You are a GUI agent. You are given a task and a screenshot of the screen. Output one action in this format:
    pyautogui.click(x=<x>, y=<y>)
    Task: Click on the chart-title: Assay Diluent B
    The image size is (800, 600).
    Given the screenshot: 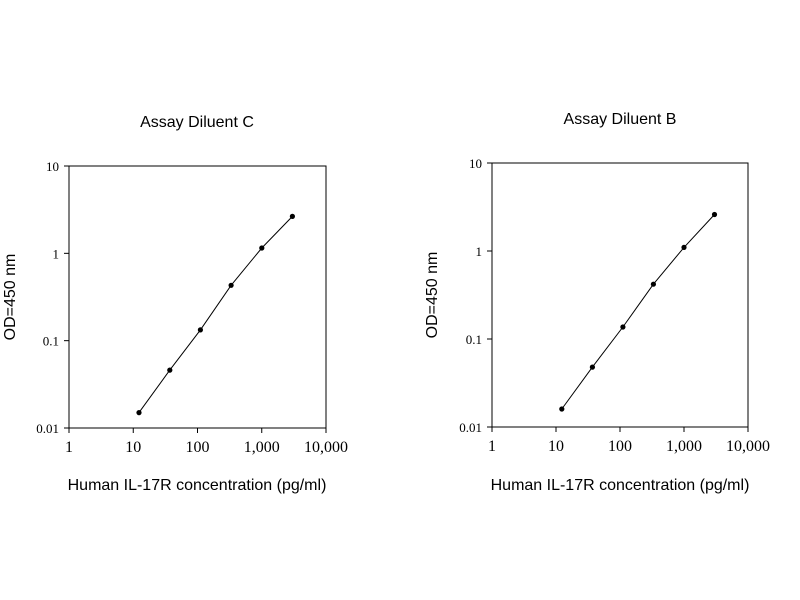 What is the action you would take?
    pyautogui.click(x=620, y=119)
    